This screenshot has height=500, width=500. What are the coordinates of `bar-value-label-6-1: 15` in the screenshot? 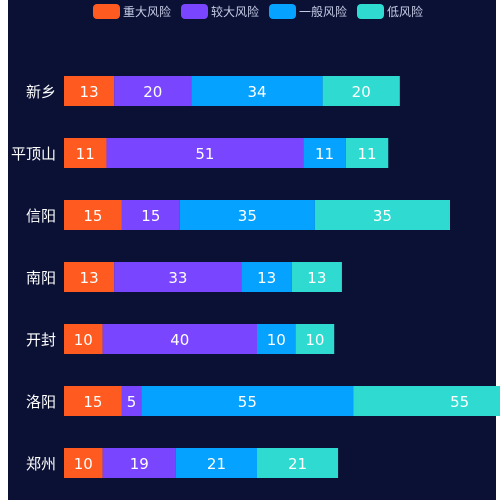 It's located at (92, 402).